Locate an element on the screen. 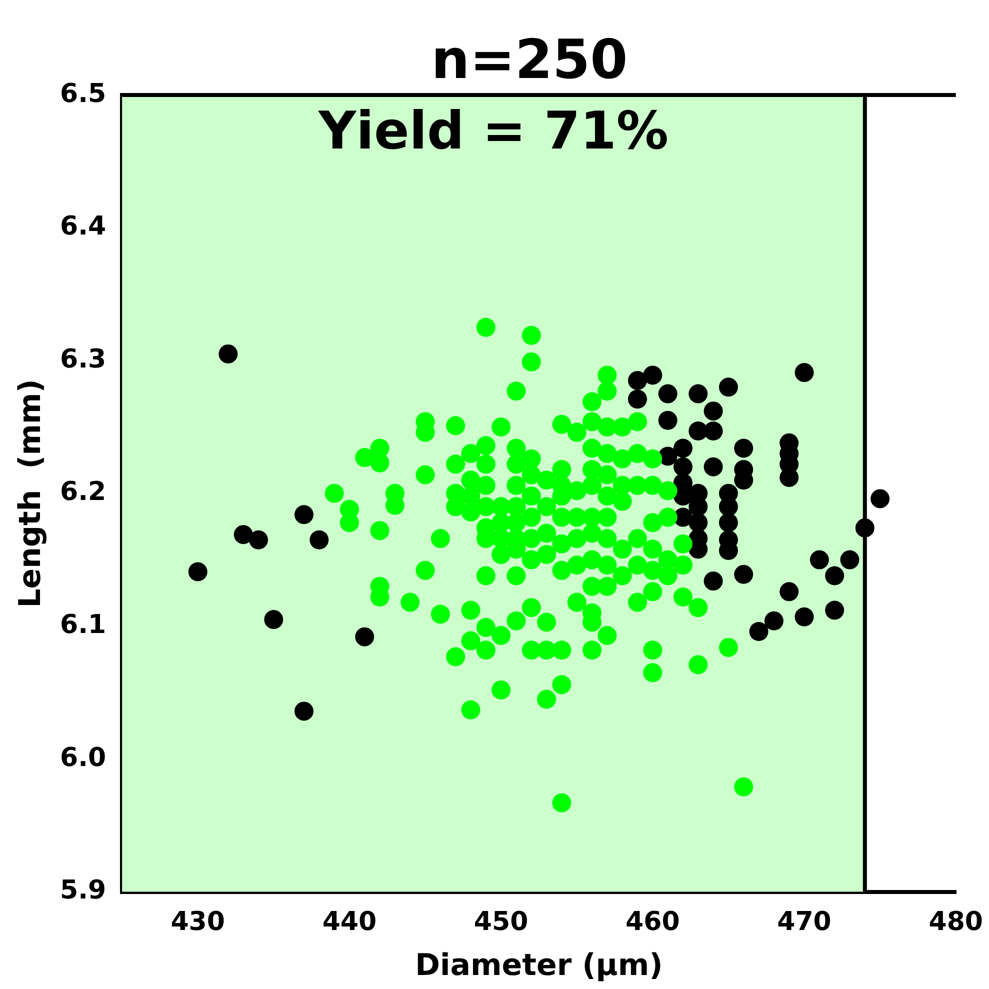 Image resolution: width=989 pixels, height=989 pixels. y-tick-label: 6.0 is located at coordinates (83, 757).